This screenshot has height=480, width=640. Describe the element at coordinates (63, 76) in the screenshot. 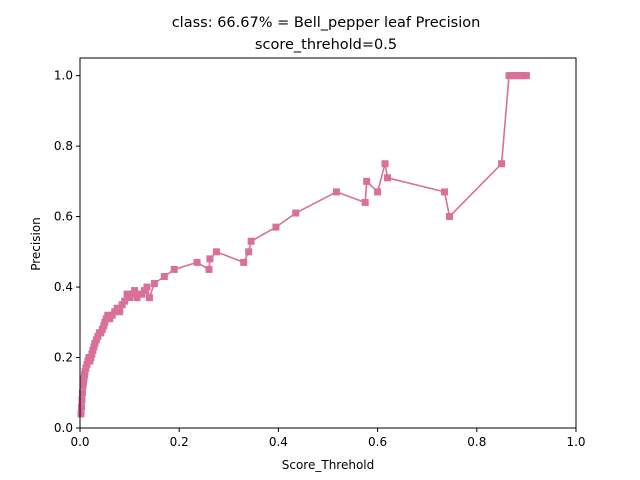

I see `y-tick-label: 1.0` at that location.